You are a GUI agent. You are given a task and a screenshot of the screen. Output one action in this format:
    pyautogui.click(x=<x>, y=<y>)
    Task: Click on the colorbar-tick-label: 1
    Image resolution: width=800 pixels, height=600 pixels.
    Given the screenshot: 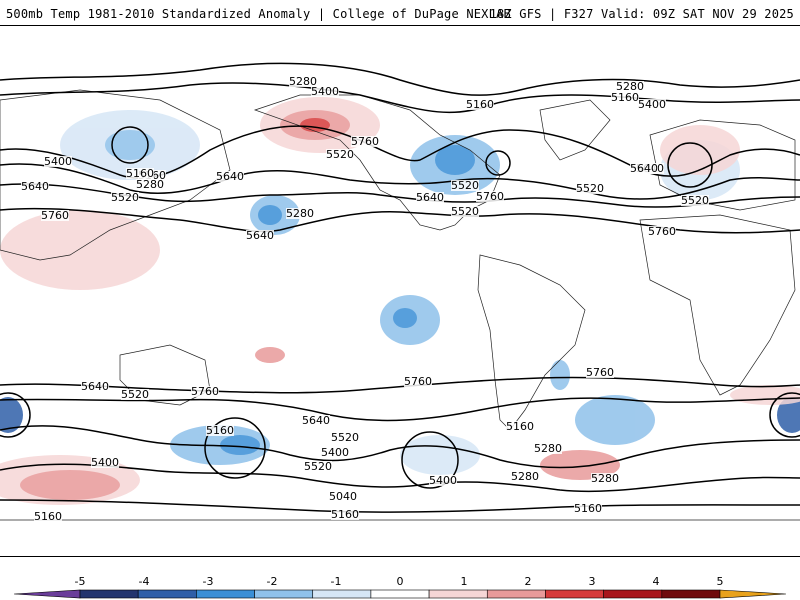 What is the action you would take?
    pyautogui.click(x=464, y=581)
    